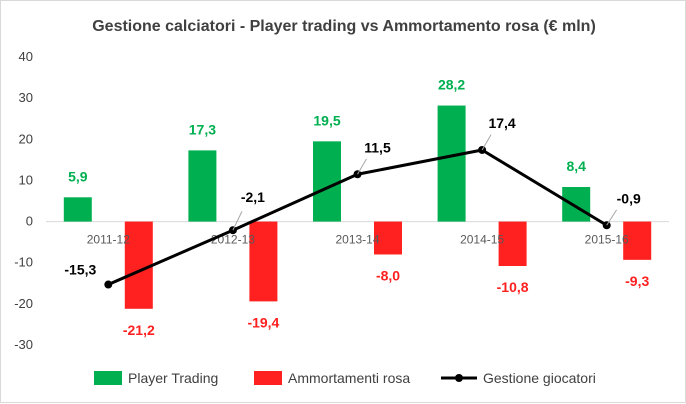  Describe the element at coordinates (629, 198) in the screenshot. I see `gestione-giocatori-data-label: -0,9` at that location.